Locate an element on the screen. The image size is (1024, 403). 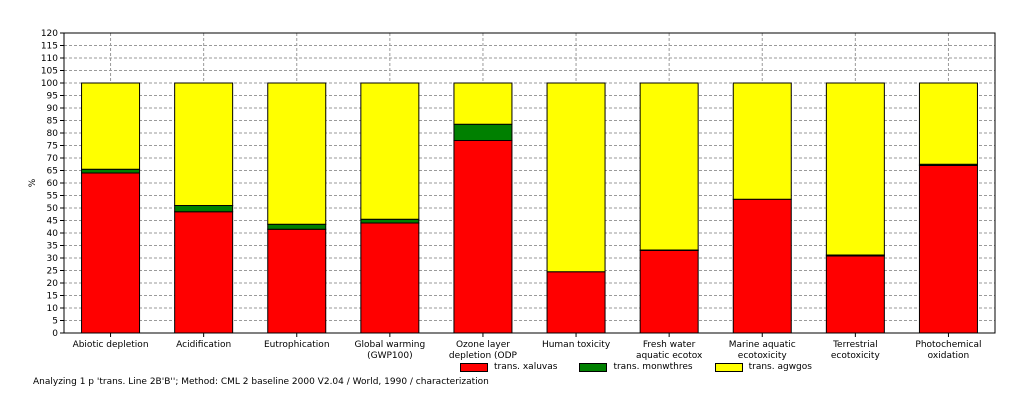
legend-item: trans. monwthres is located at coordinates (636, 367).